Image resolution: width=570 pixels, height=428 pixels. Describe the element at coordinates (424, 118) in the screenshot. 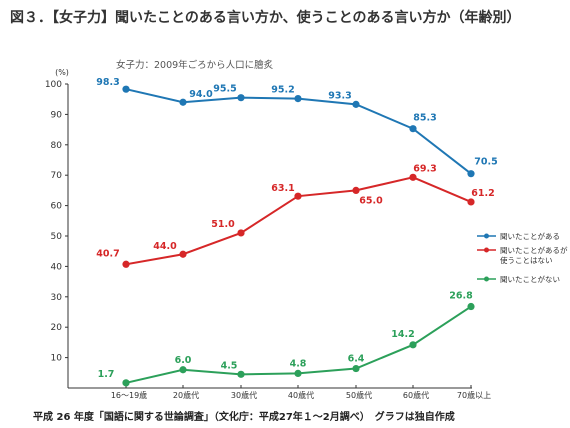

I see `data-label: 85.3` at that location.